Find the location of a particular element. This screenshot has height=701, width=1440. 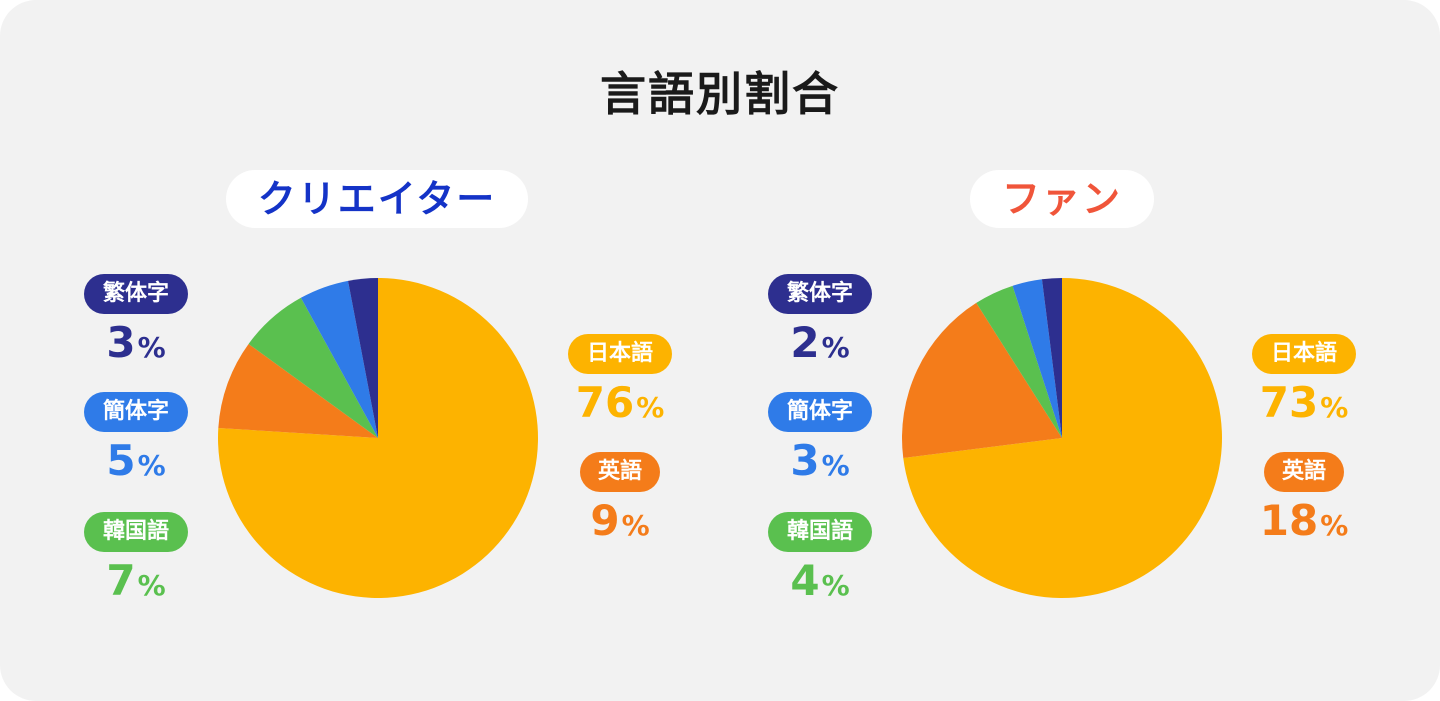

creator-pct-japanese: 76% is located at coordinates (620, 402).